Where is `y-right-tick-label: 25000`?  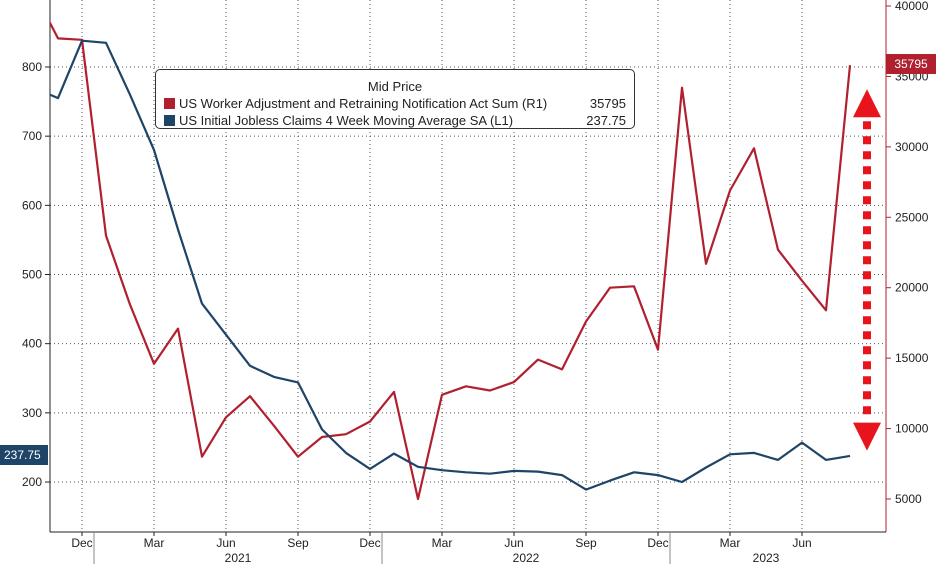 y-right-tick-label: 25000 is located at coordinates (912, 217).